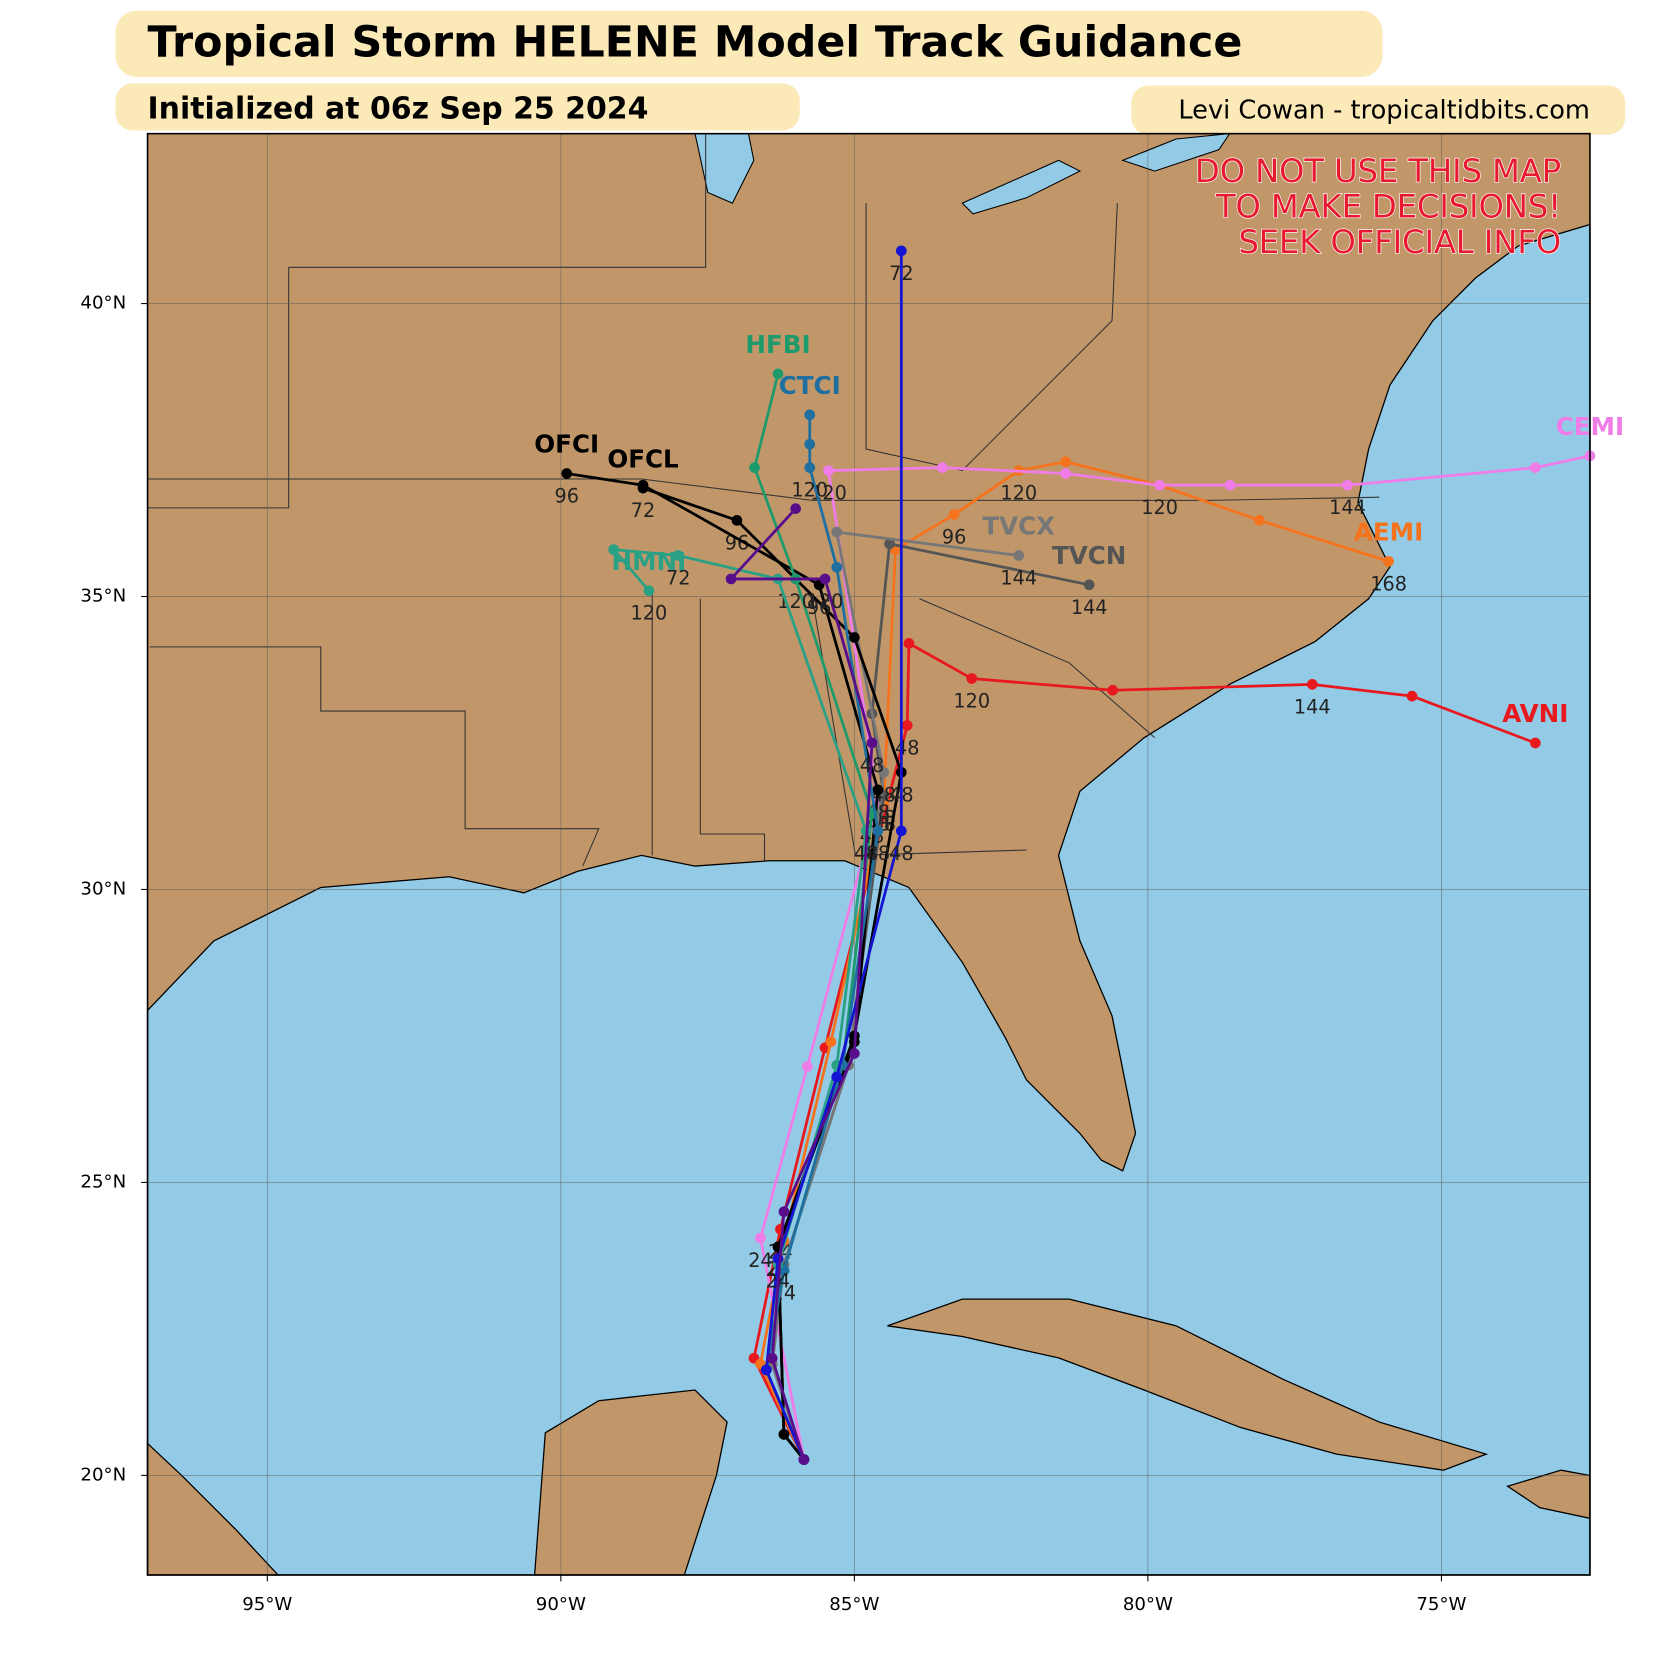 The image size is (1668, 1668). Describe the element at coordinates (103, 1474) in the screenshot. I see `y-tick-label: 20°N` at that location.